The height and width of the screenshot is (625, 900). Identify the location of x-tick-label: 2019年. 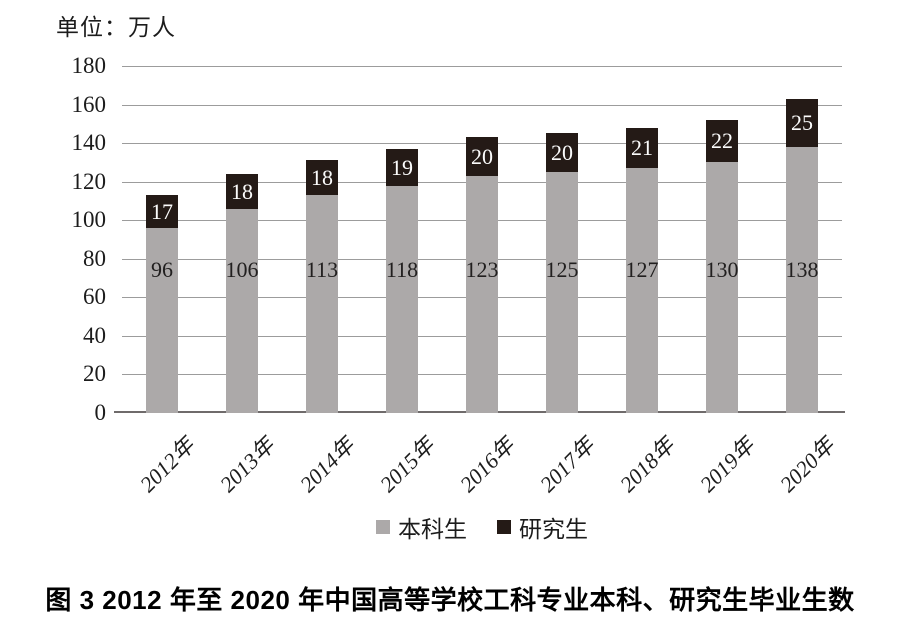
(727, 464).